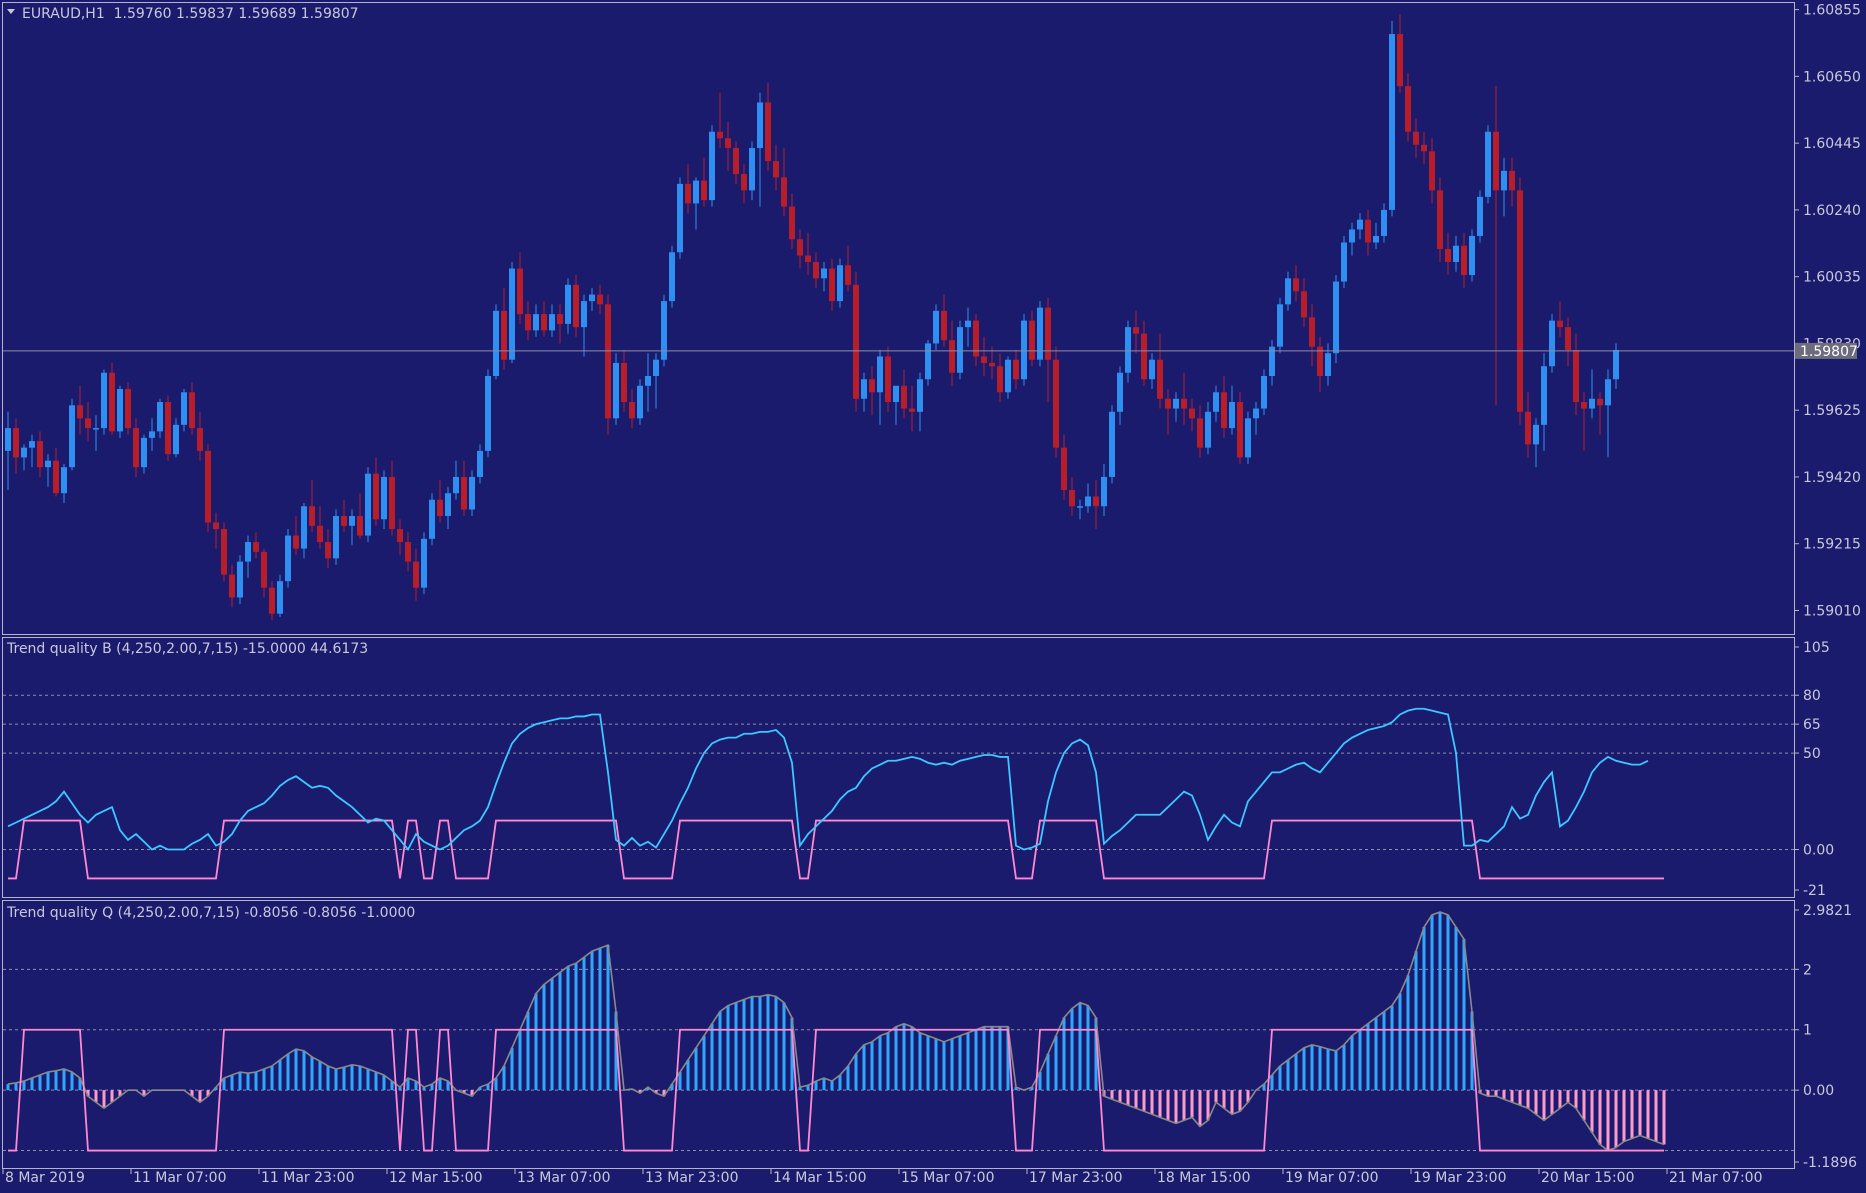 This screenshot has height=1193, width=1866. What do you see at coordinates (1812, 754) in the screenshot?
I see `indicator-b-scale-label: 50` at bounding box center [1812, 754].